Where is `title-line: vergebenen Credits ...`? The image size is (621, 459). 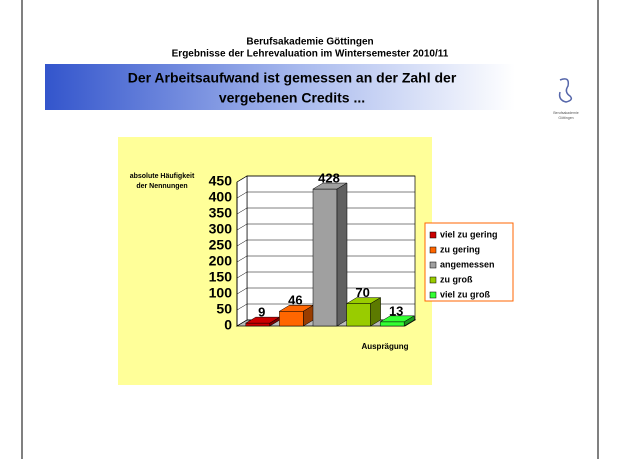 title-line: vergebenen Credits ... is located at coordinates (292, 98).